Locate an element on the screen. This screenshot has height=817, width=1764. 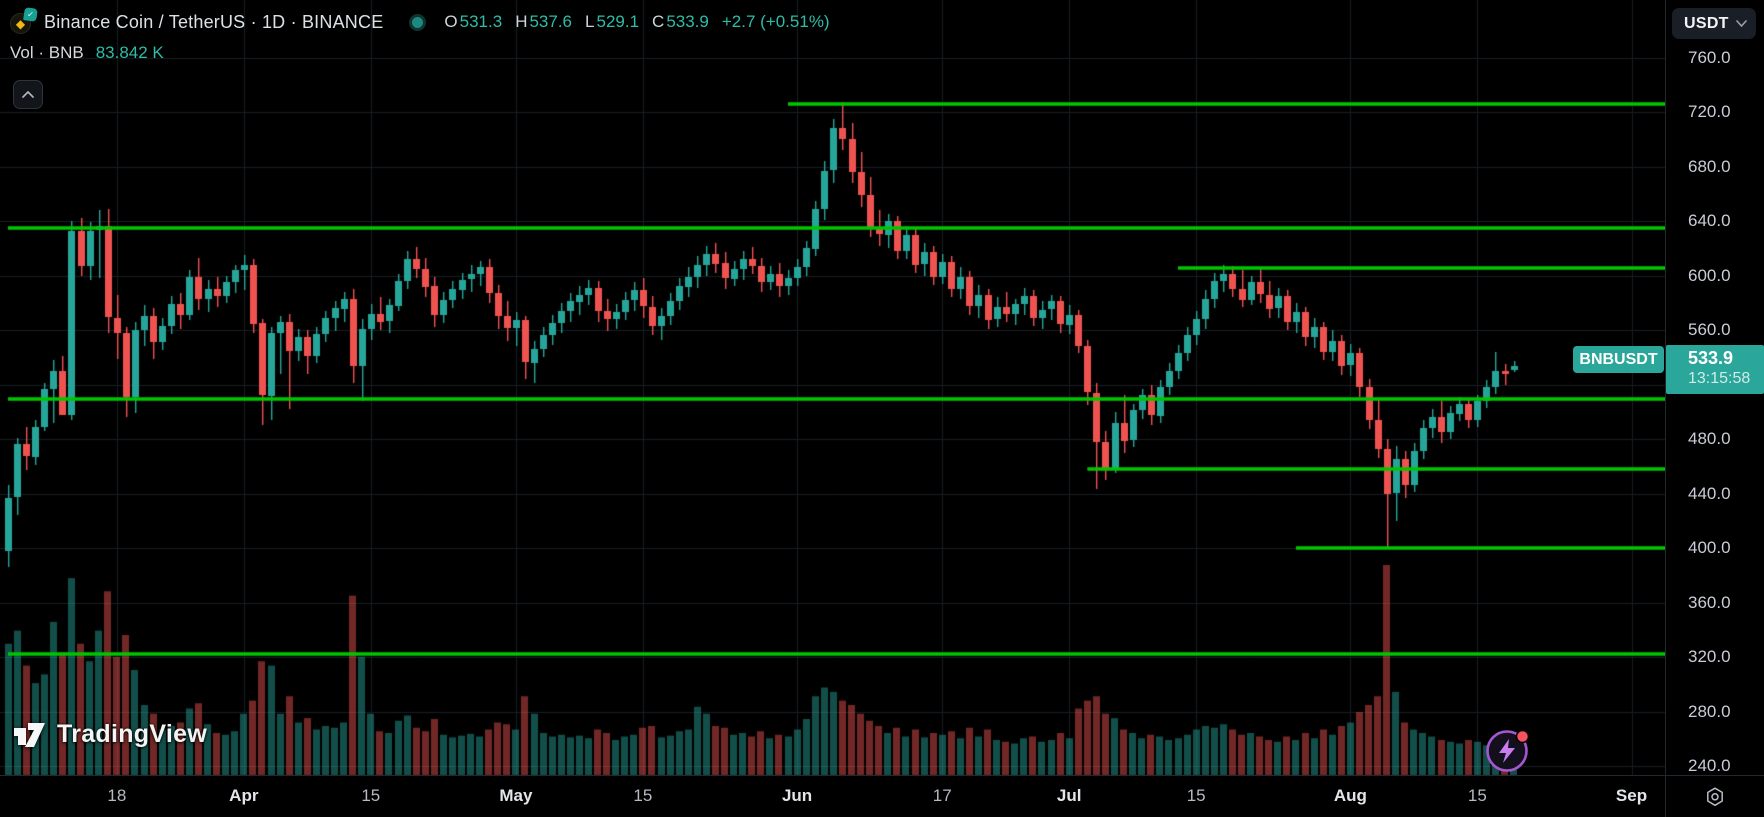
axis-vertical-separator is located at coordinates (1665, 408).